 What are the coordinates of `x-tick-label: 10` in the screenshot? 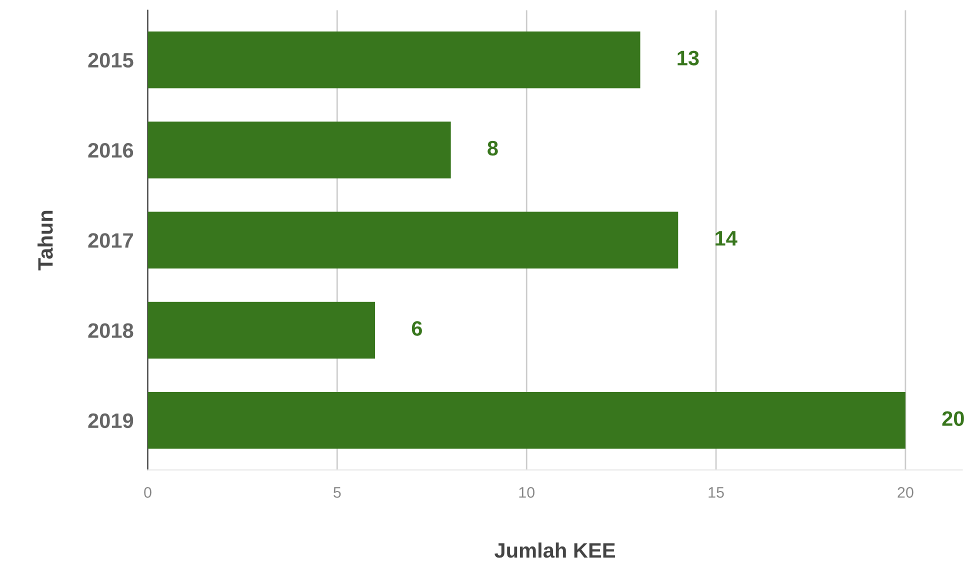 It's located at (526, 492).